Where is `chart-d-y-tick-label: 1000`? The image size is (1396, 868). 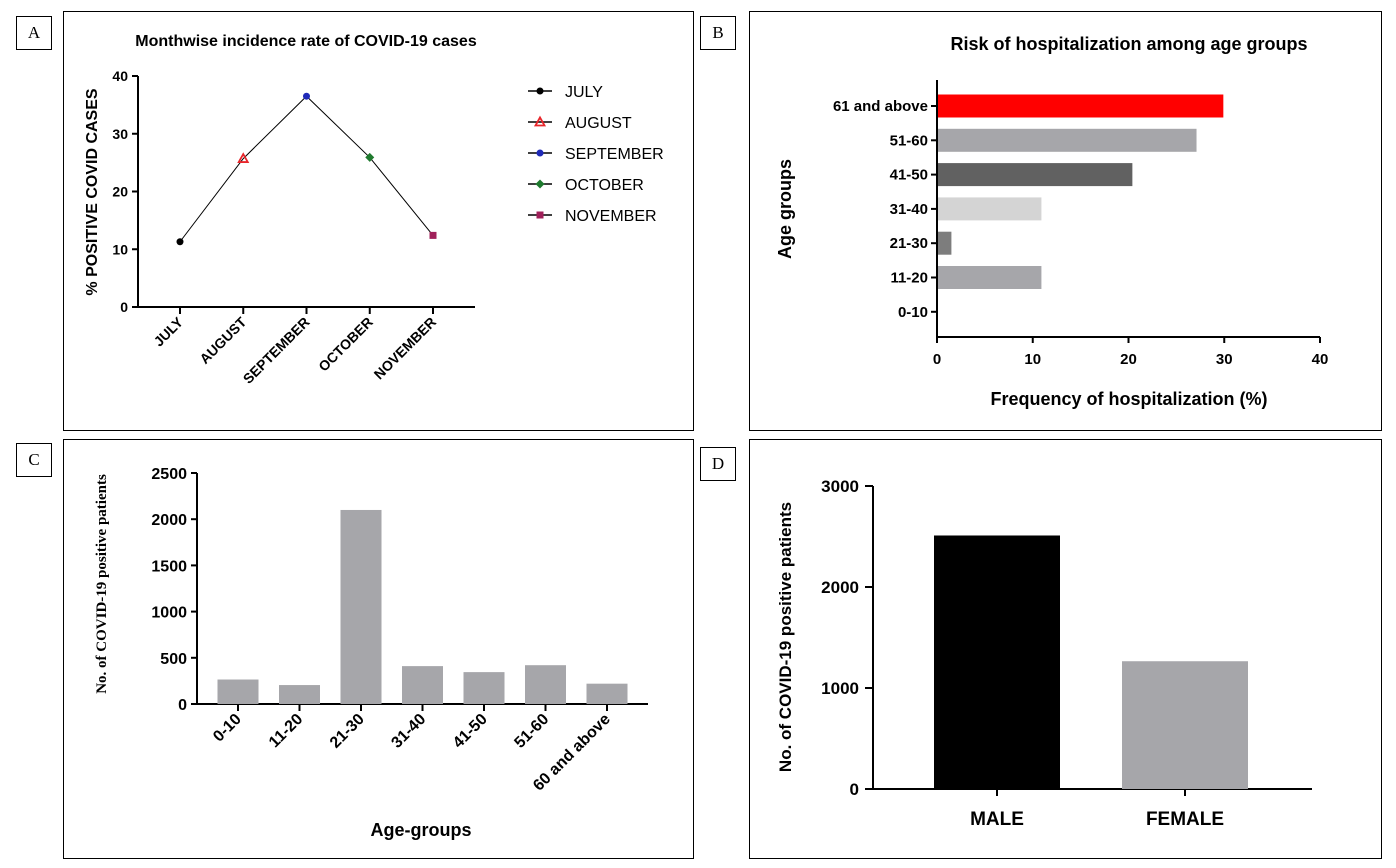
chart-d-y-tick-label: 1000 is located at coordinates (840, 688).